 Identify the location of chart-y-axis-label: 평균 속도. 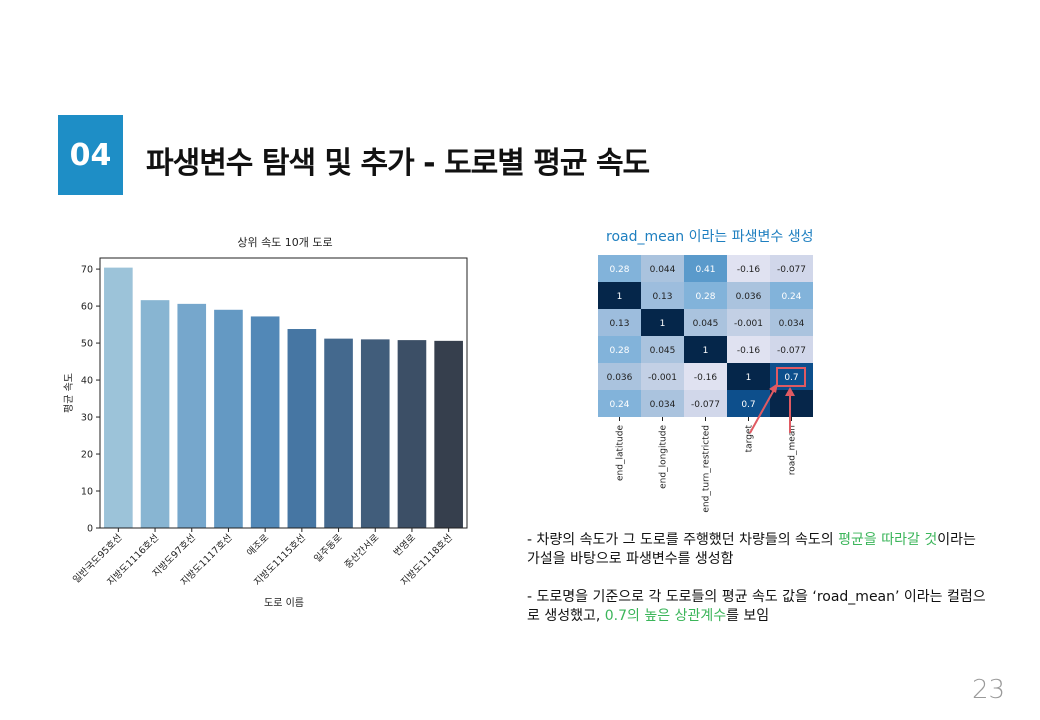
(69, 393).